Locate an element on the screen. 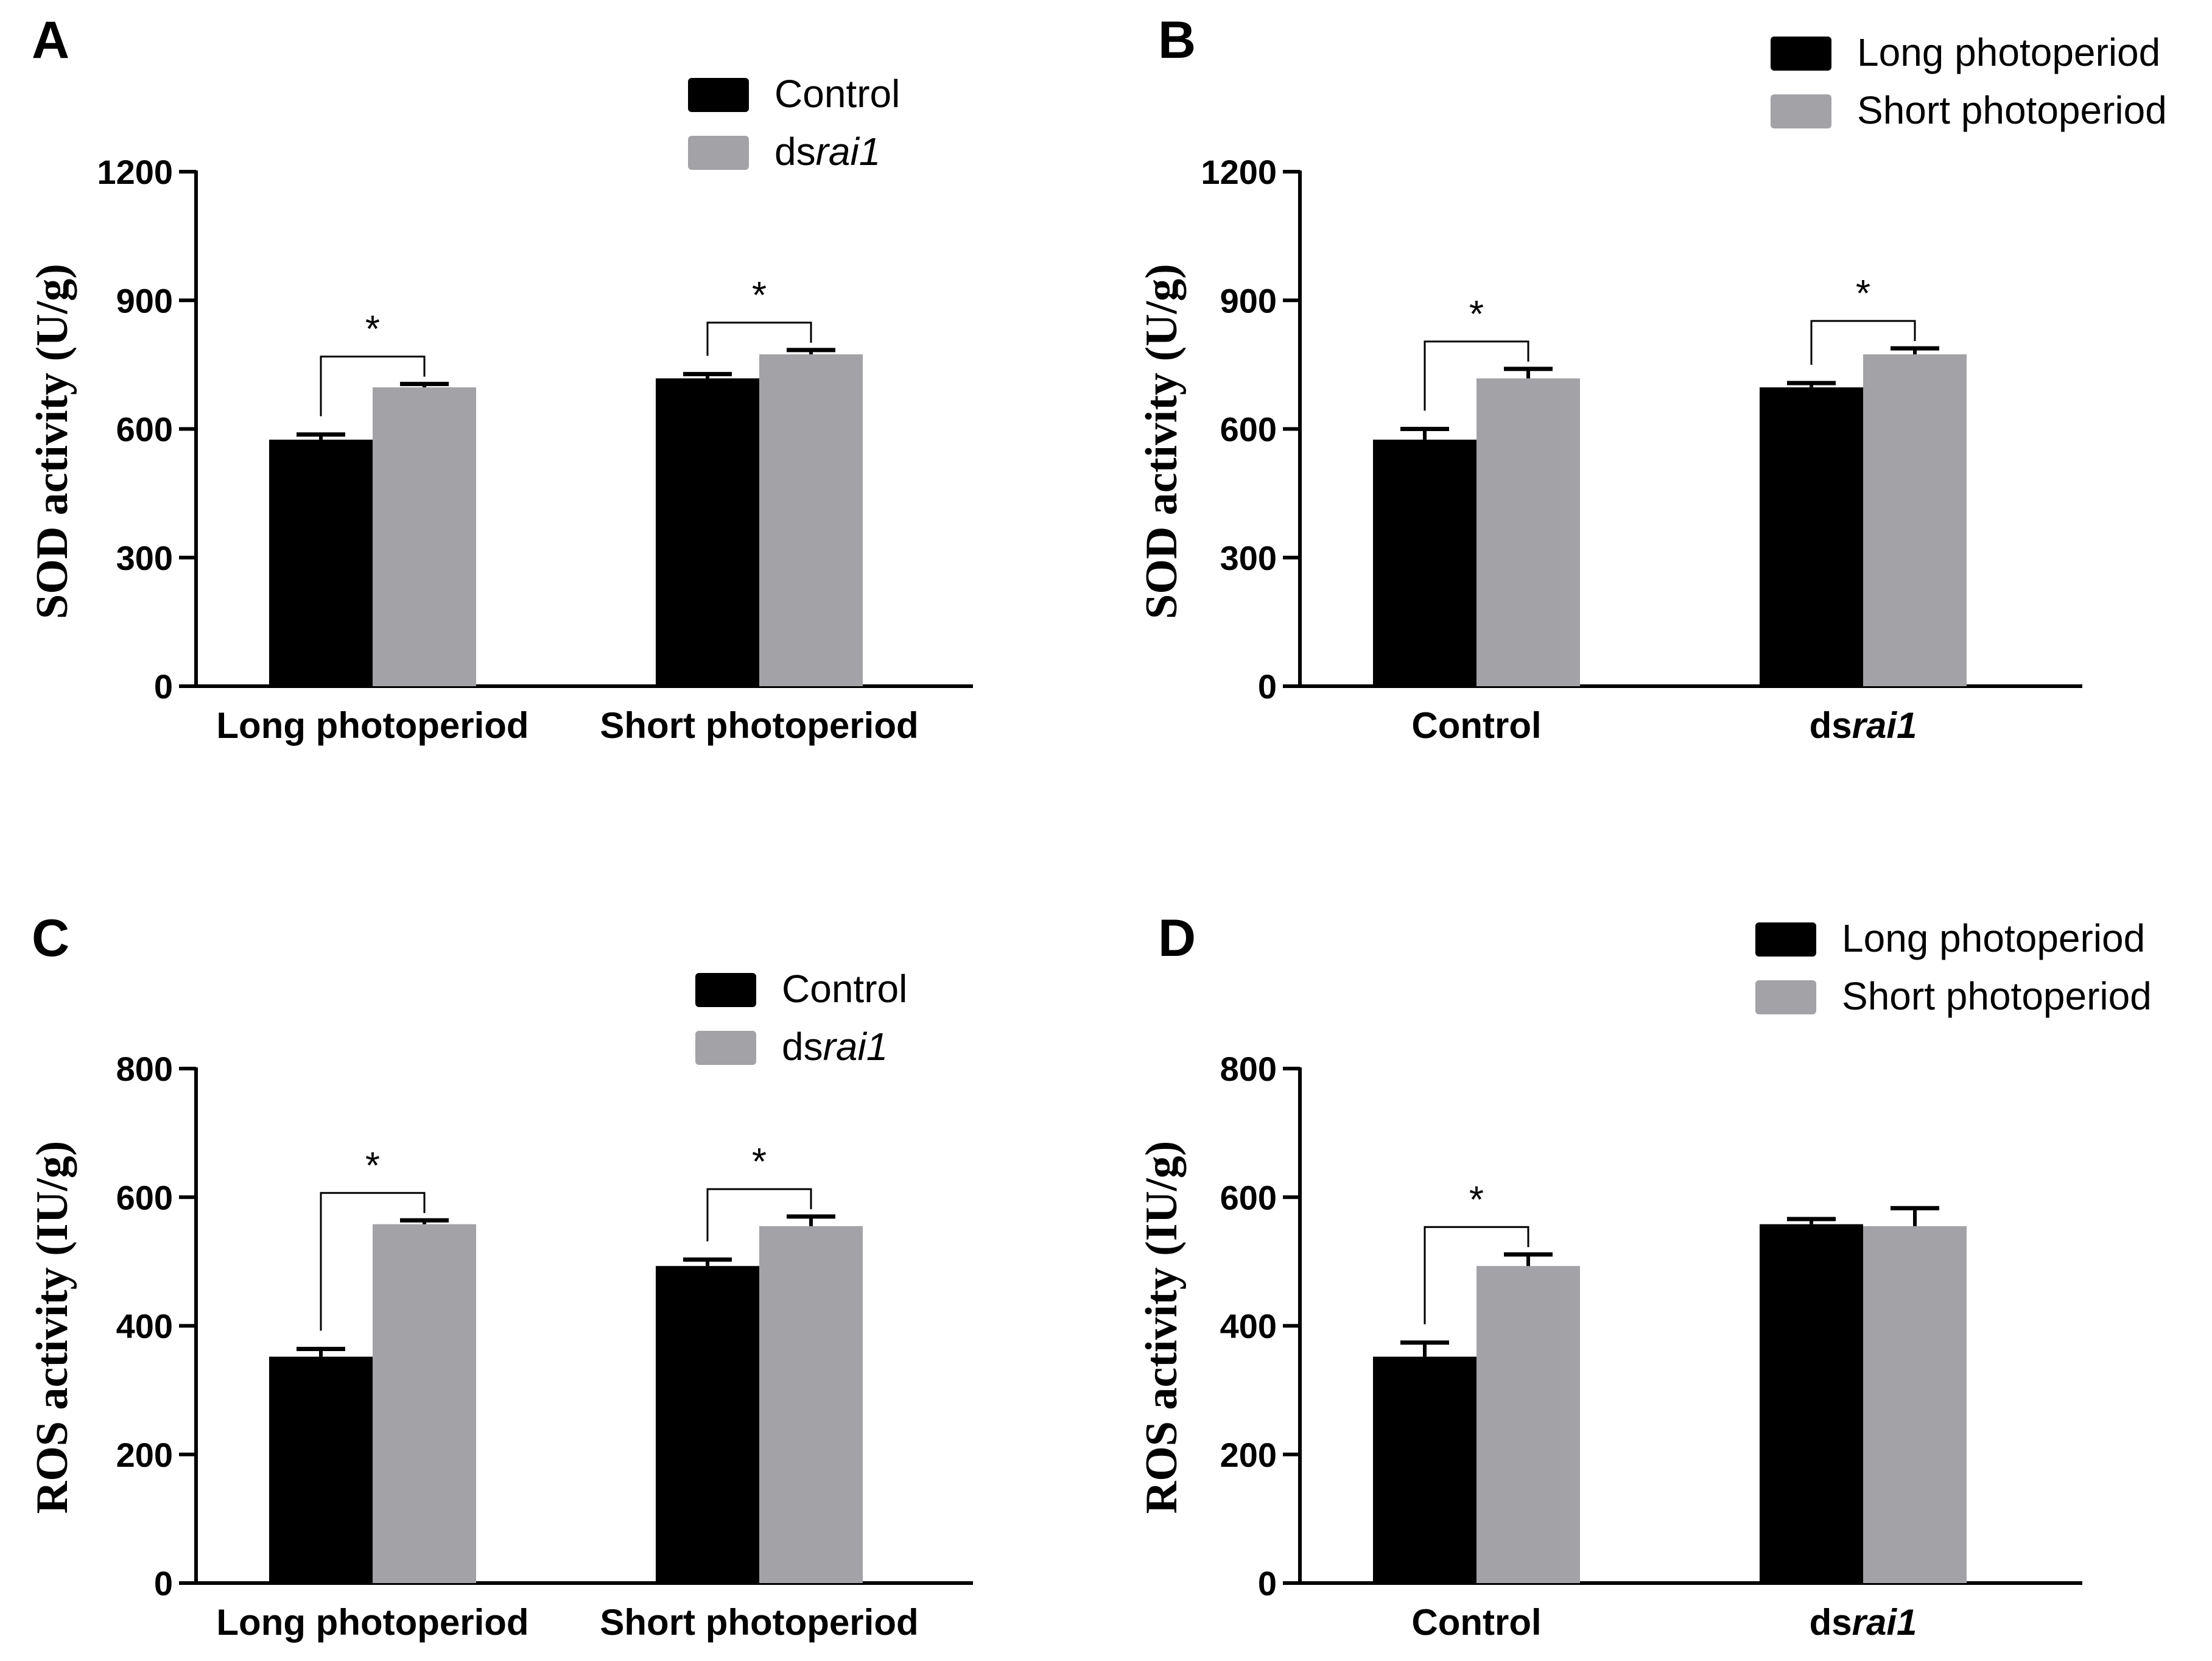 This screenshot has width=2212, height=1661. panel-letter: B is located at coordinates (1177, 40).